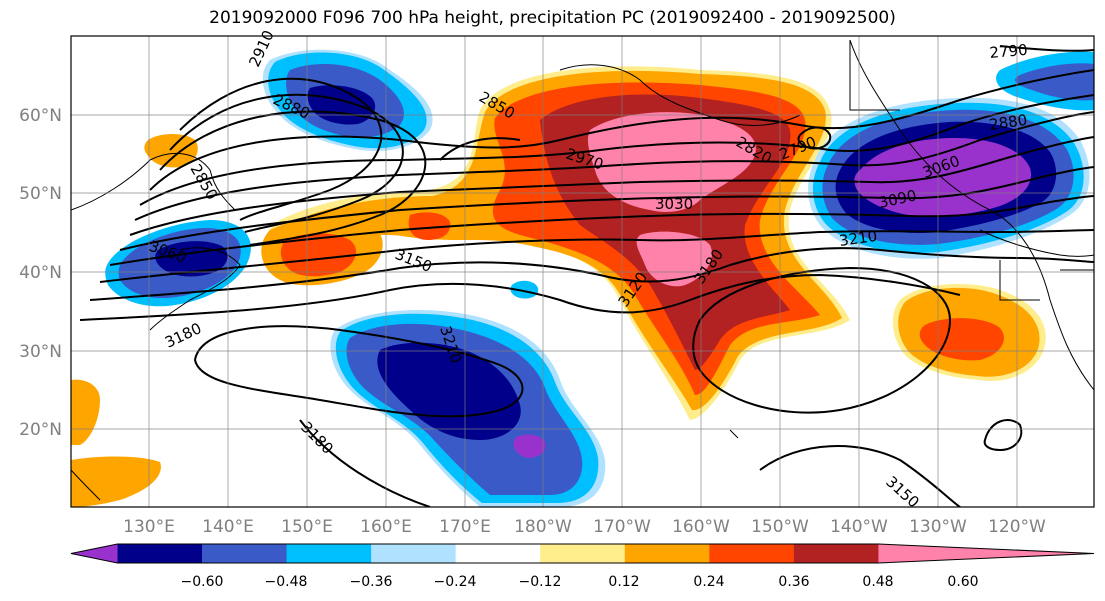 The height and width of the screenshot is (601, 1105). I want to click on colorbar-tick-label: 0.24, so click(708, 582).